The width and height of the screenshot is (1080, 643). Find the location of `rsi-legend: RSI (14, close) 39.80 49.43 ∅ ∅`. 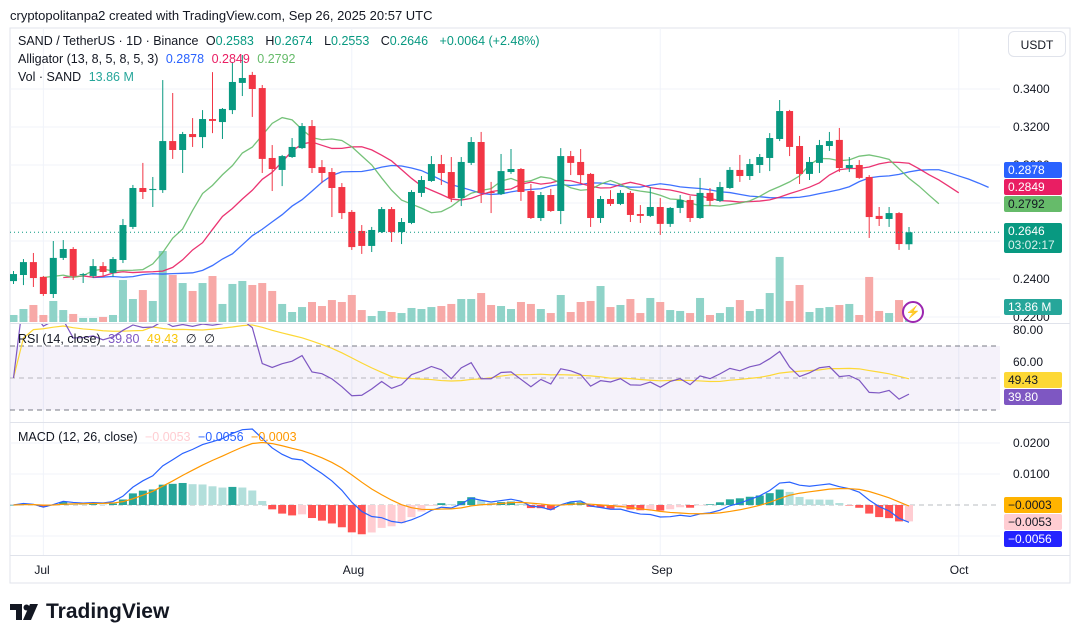

rsi-legend: RSI (14, close) 39.80 49.43 ∅ ∅ is located at coordinates (118, 338).